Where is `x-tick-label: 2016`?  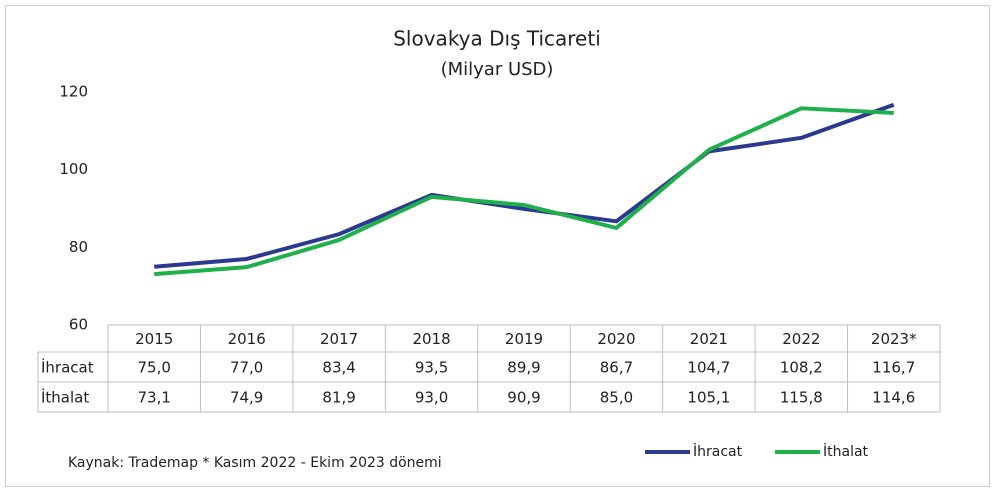
x-tick-label: 2016 is located at coordinates (247, 339).